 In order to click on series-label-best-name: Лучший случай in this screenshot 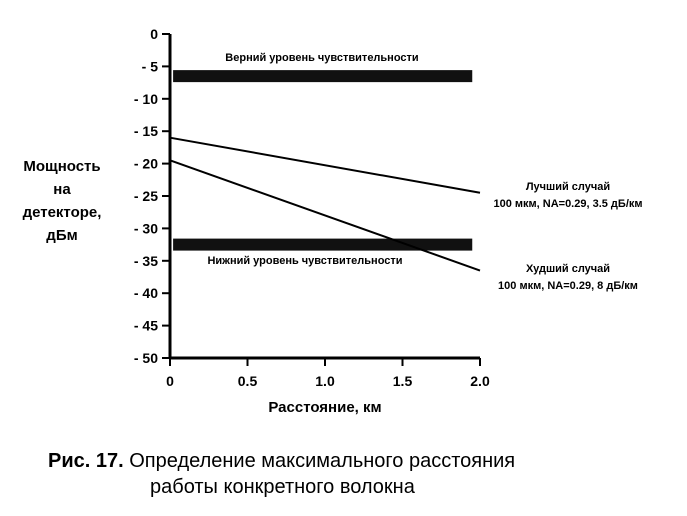, I will do `click(568, 187)`.